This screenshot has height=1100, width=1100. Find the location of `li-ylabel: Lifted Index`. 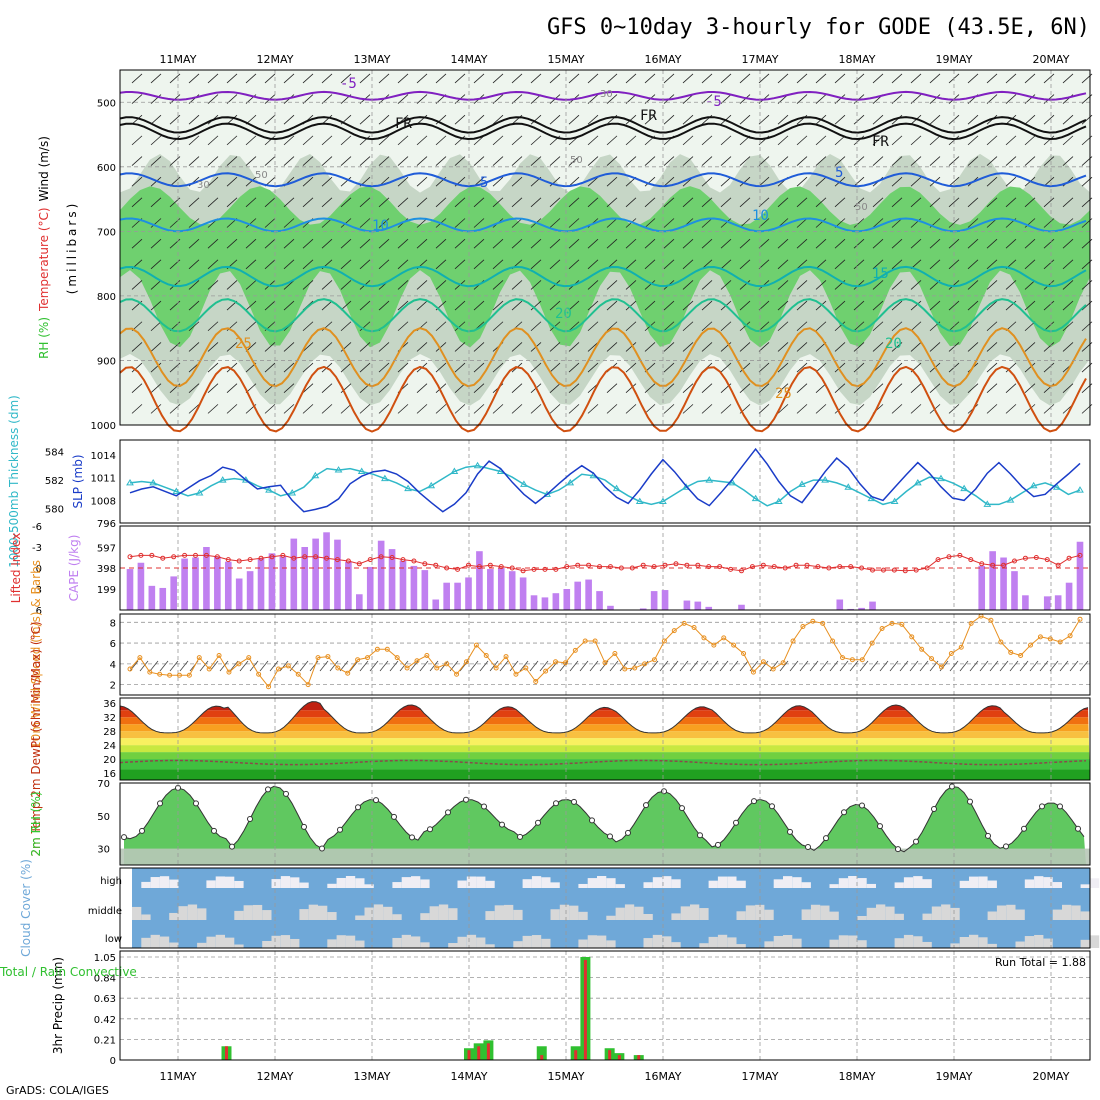

li-ylabel: Lifted Index is located at coordinates (16, 568).